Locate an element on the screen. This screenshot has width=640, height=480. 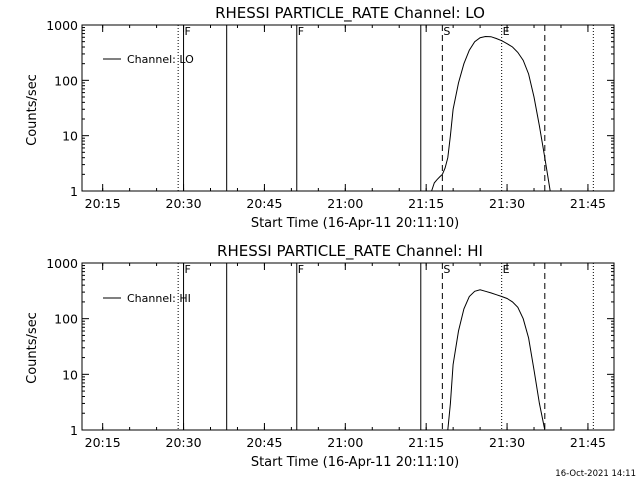
timestamp: 16-Oct-2021 14:11 is located at coordinates (595, 474).